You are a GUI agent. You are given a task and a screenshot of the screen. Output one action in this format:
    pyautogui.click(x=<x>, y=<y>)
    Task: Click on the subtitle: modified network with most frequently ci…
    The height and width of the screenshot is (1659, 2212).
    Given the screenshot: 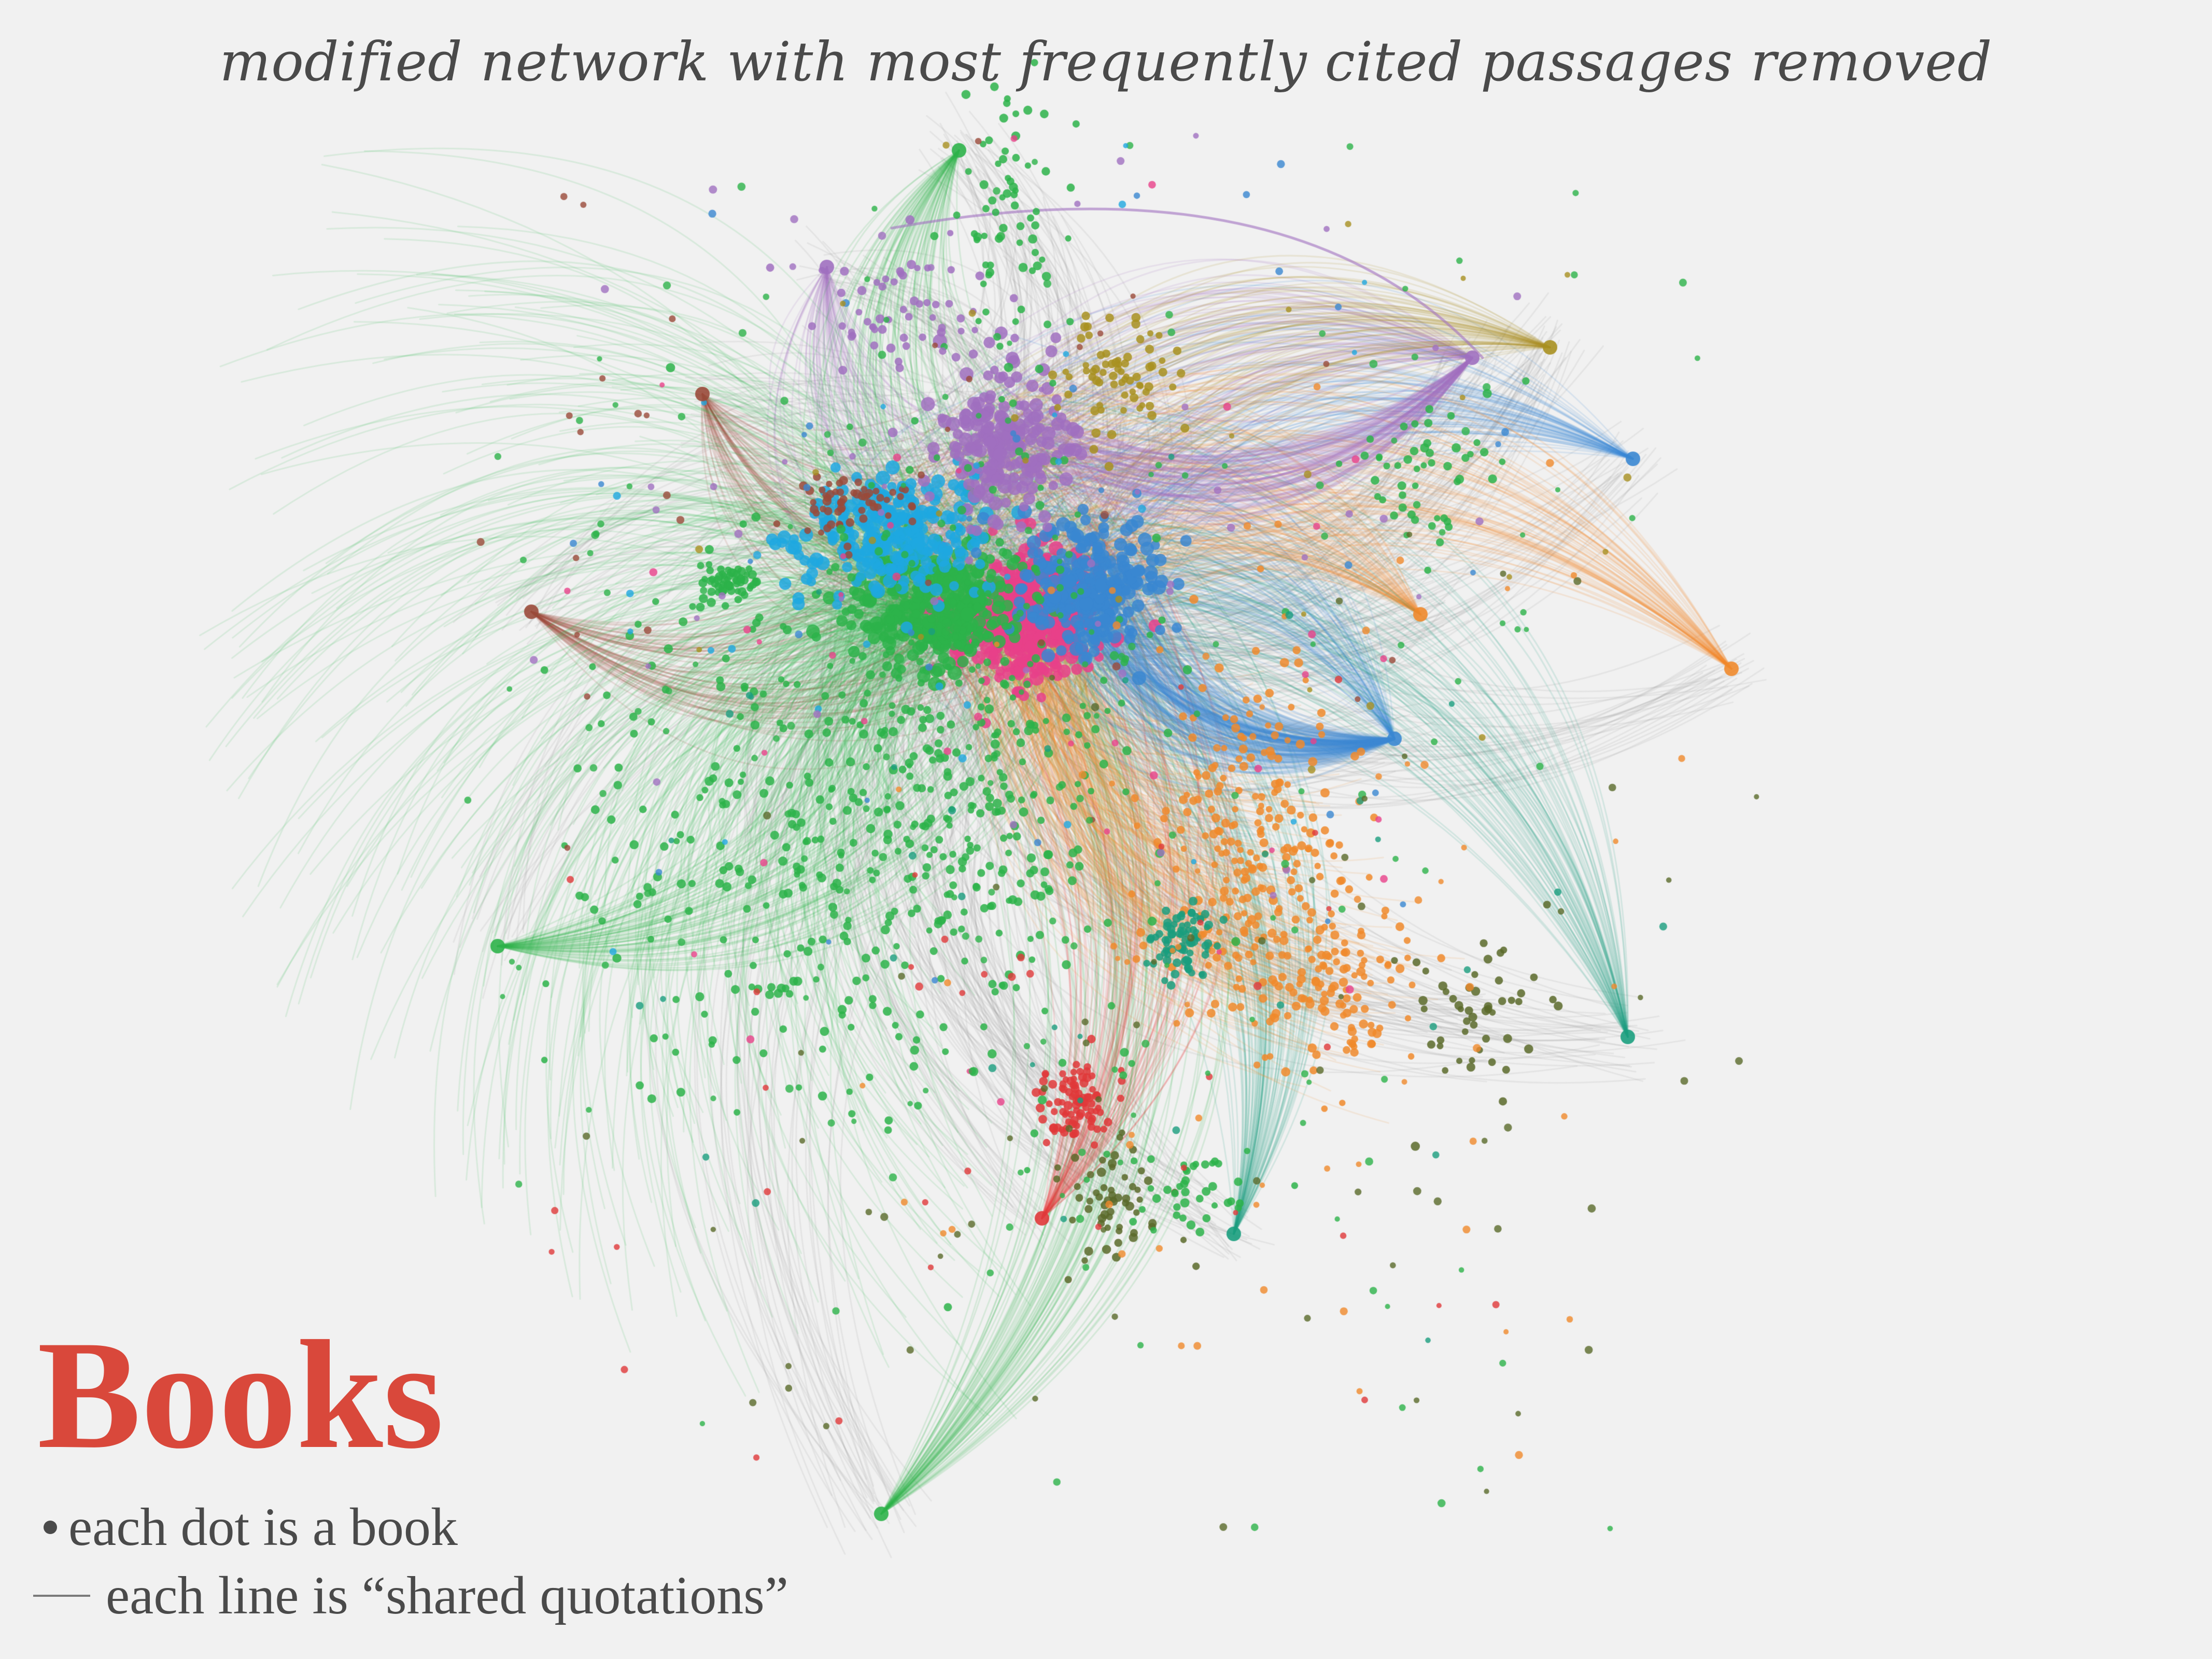 What is the action you would take?
    pyautogui.click(x=1106, y=61)
    